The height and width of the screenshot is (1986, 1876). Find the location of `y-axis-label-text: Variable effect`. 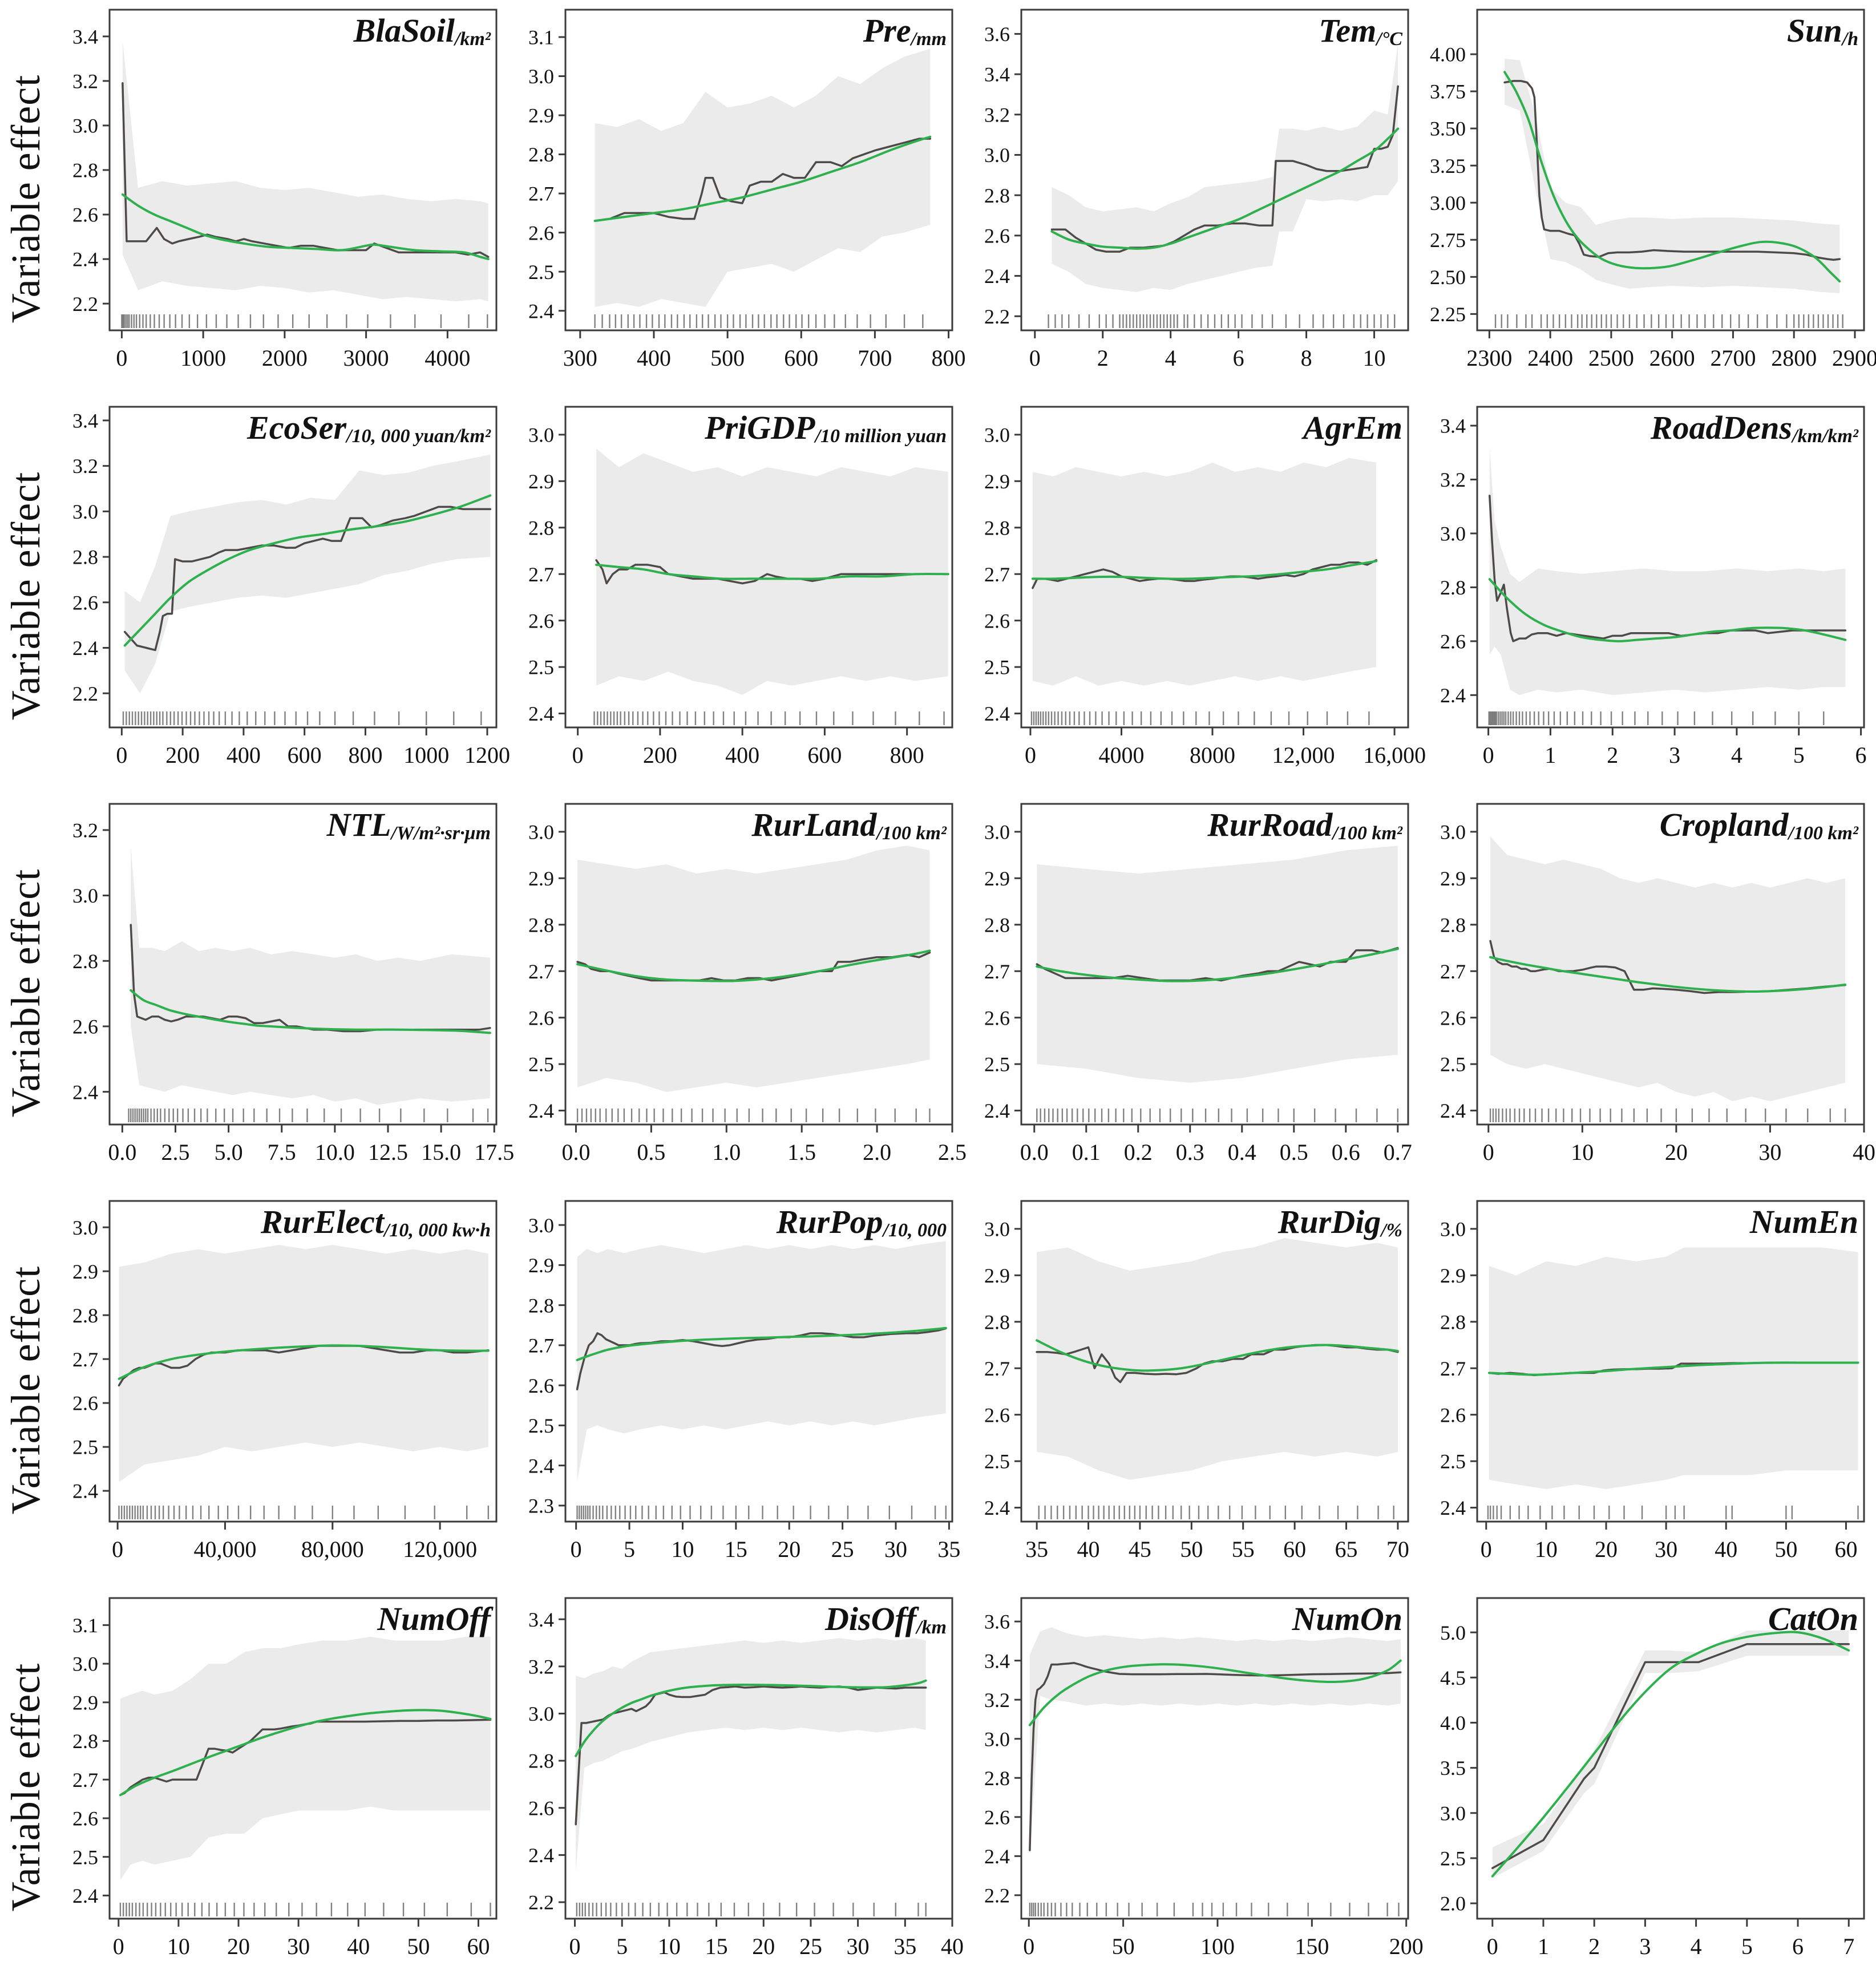

y-axis-label-text: Variable effect is located at coordinates (26, 198).